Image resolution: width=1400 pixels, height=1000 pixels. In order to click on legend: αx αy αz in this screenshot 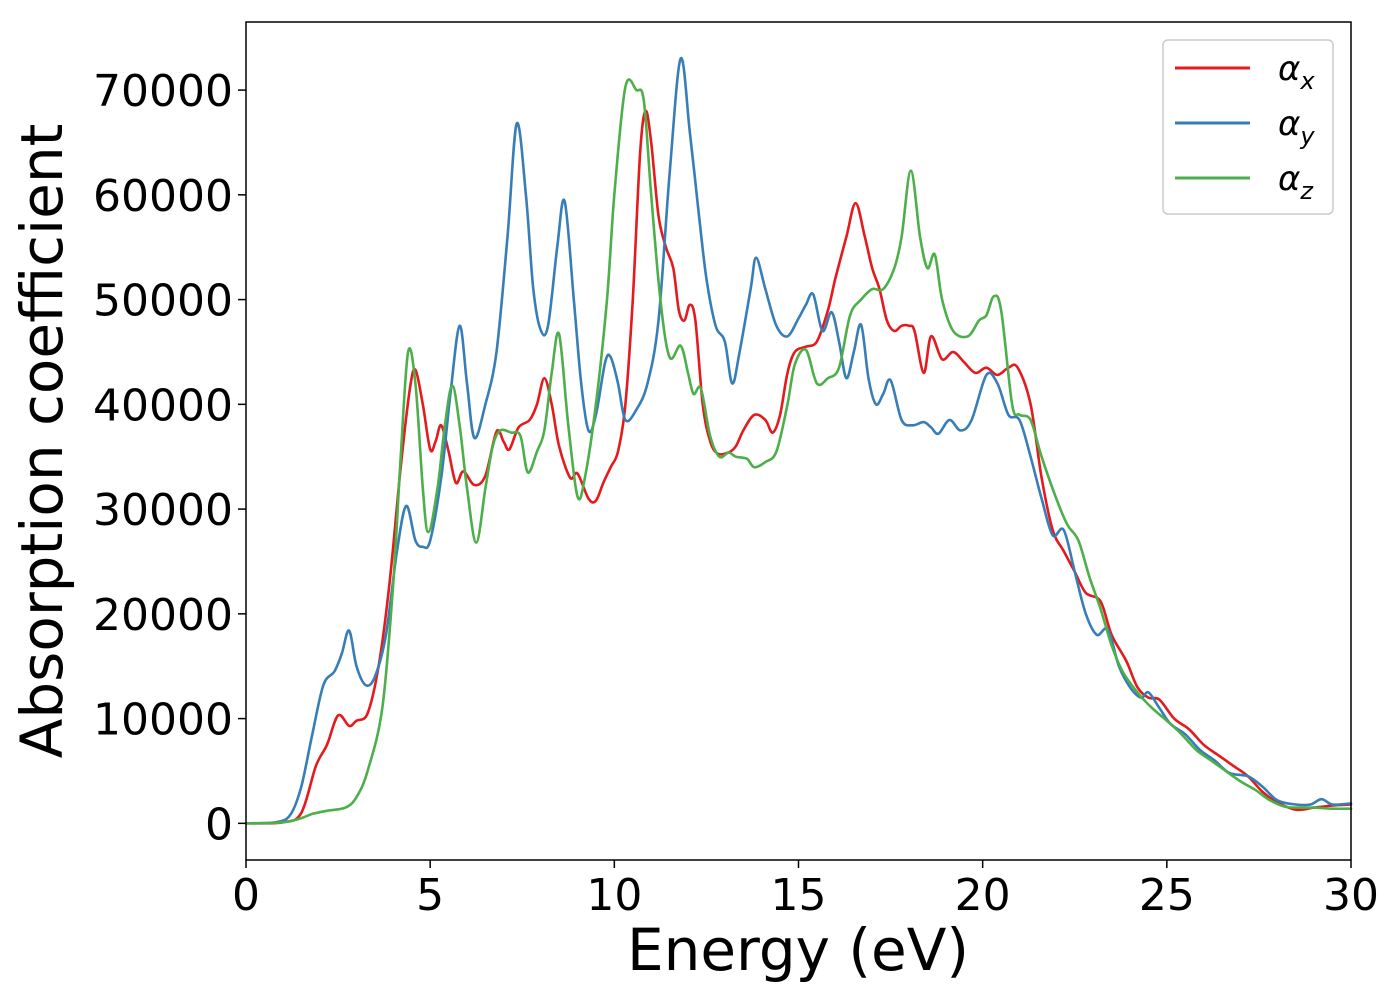, I will do `click(1248, 127)`.